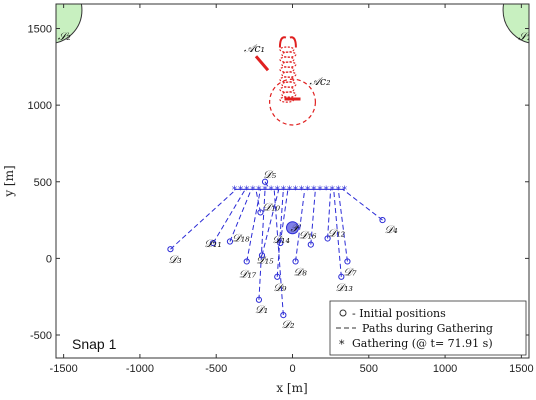 This screenshot has height=400, width=536. I want to click on drone-label-D15: 𝒟₁₅, so click(265, 259).